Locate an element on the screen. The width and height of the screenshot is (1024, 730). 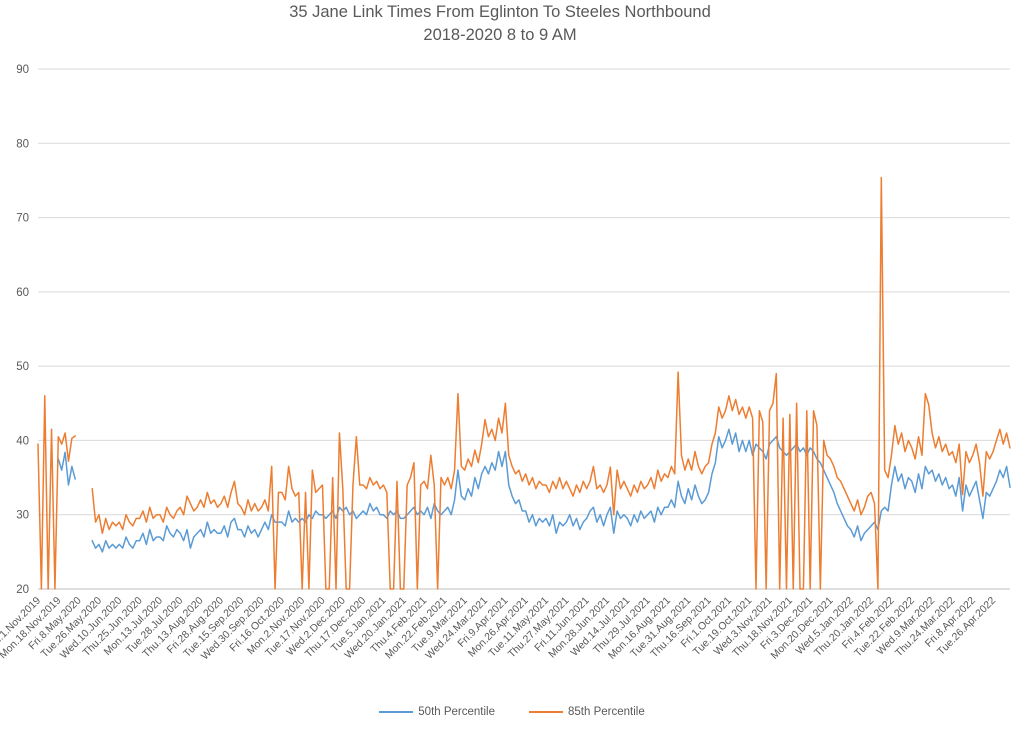
y-tick-label: 40 is located at coordinates (22, 441).